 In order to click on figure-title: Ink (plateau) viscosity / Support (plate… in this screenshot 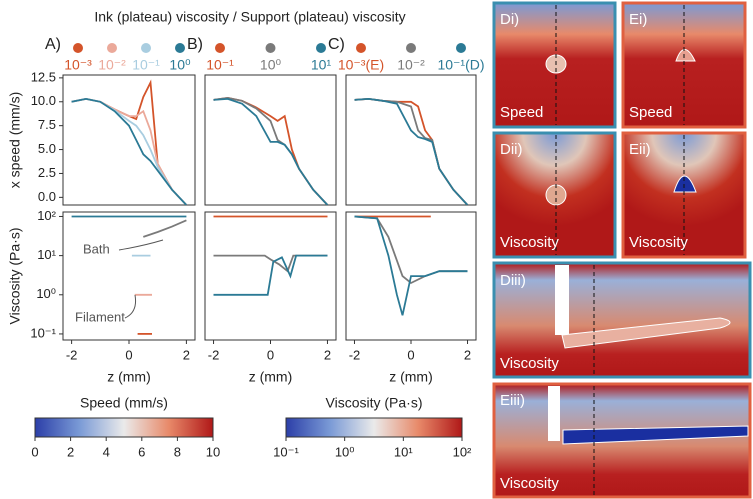, I will do `click(249, 17)`.